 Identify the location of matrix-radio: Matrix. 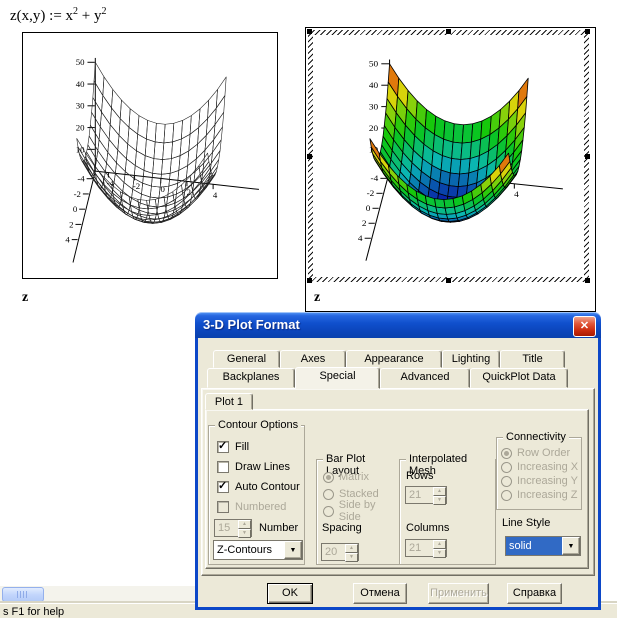
(346, 477).